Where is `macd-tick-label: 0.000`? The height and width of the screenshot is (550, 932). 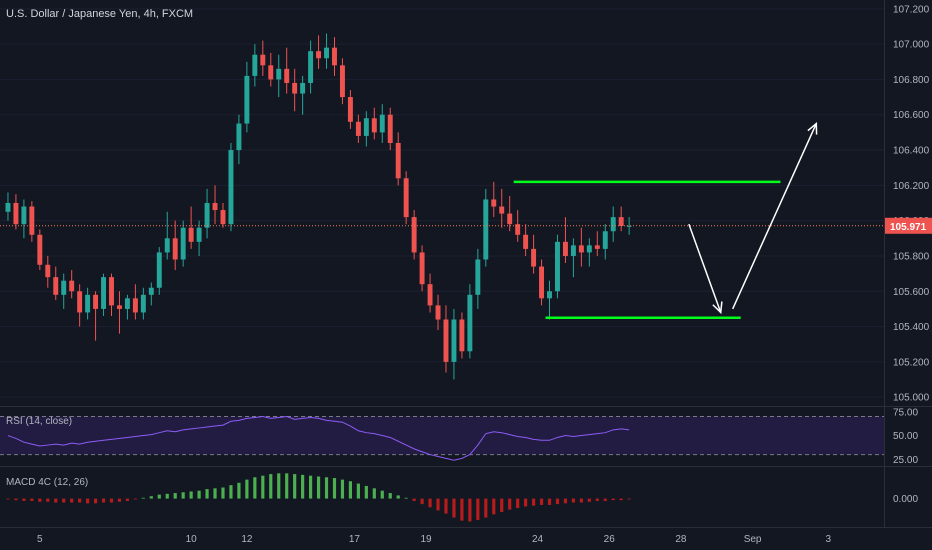 macd-tick-label: 0.000 is located at coordinates (905, 499).